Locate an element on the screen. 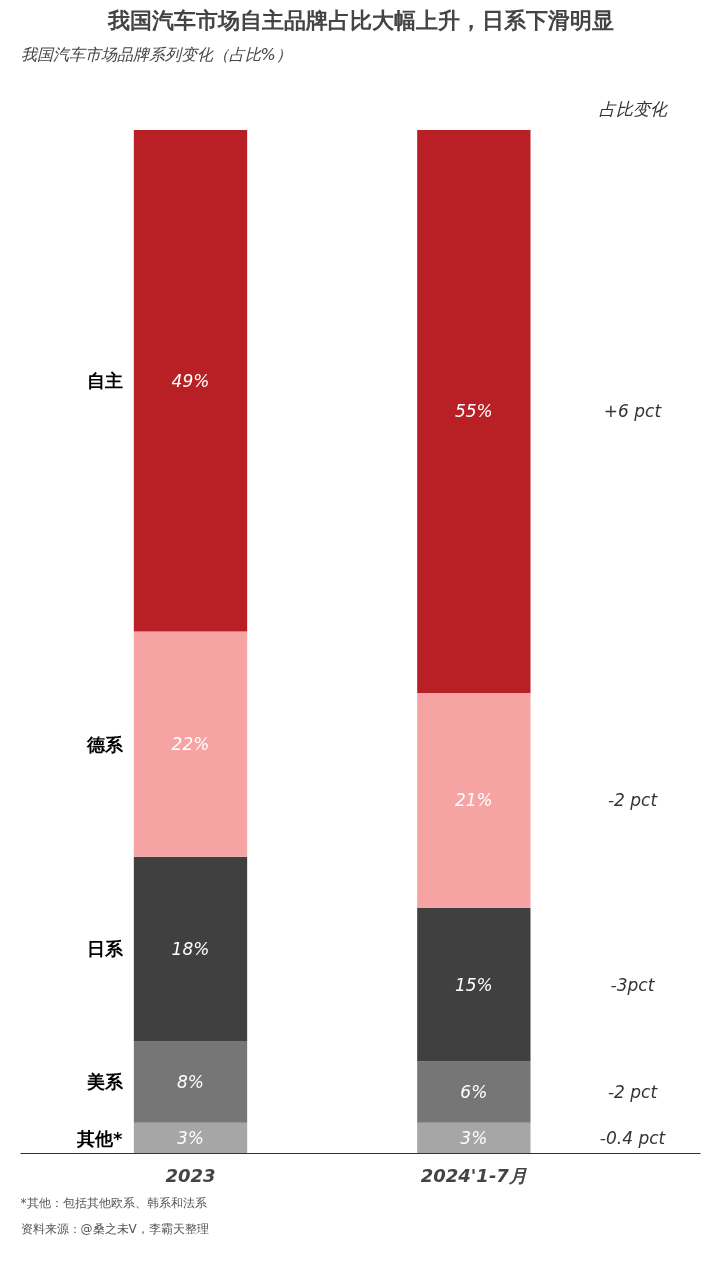  text: 占比变化 is located at coordinates (633, 109).